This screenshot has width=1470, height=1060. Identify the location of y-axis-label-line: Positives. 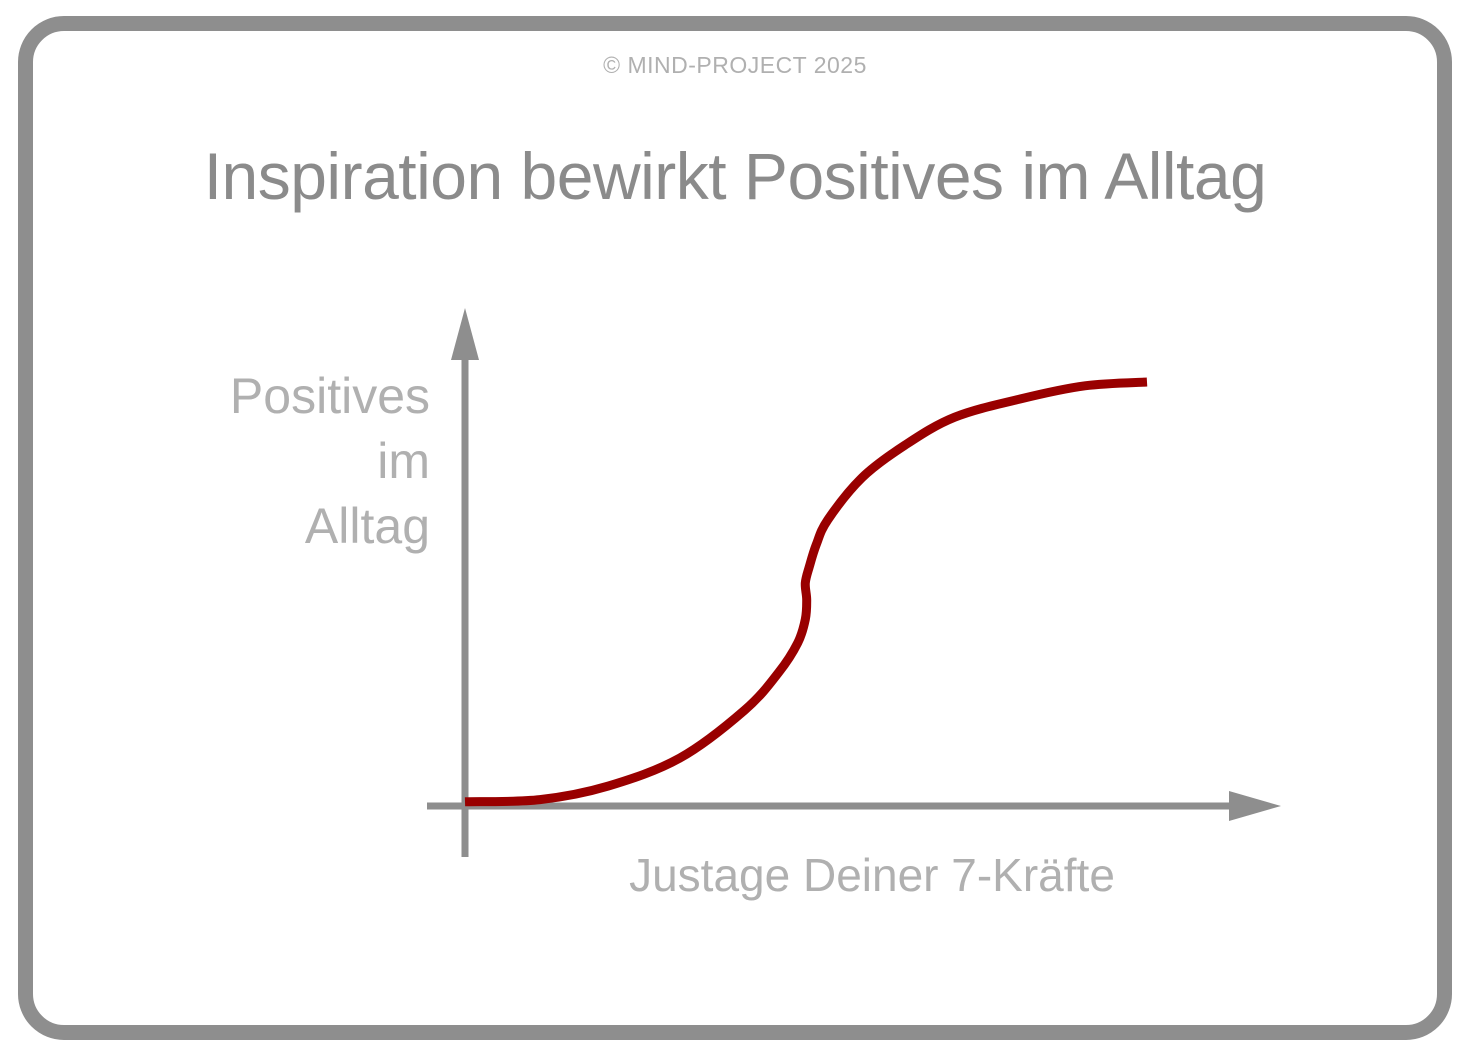
(329, 396).